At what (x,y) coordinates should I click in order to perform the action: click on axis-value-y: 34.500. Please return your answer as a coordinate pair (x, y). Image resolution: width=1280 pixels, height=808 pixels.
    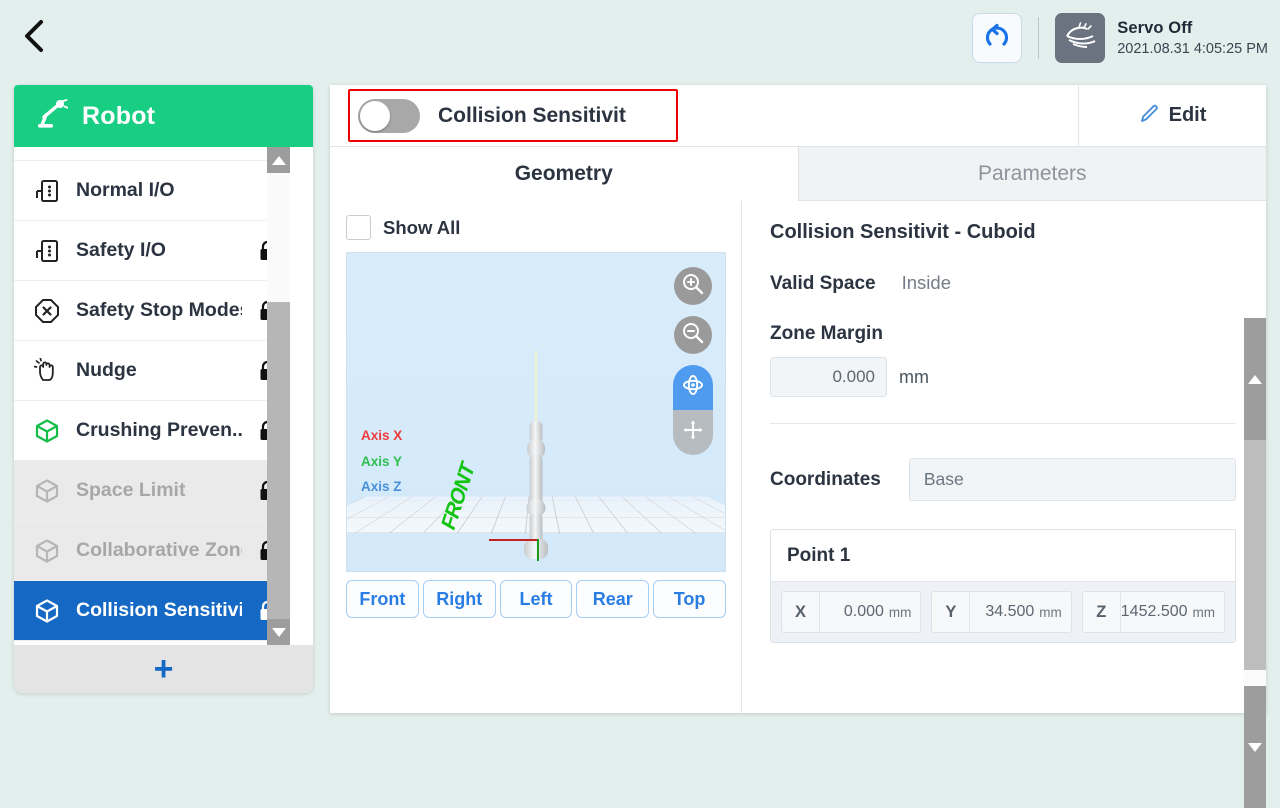
    Looking at the image, I should click on (1010, 611).